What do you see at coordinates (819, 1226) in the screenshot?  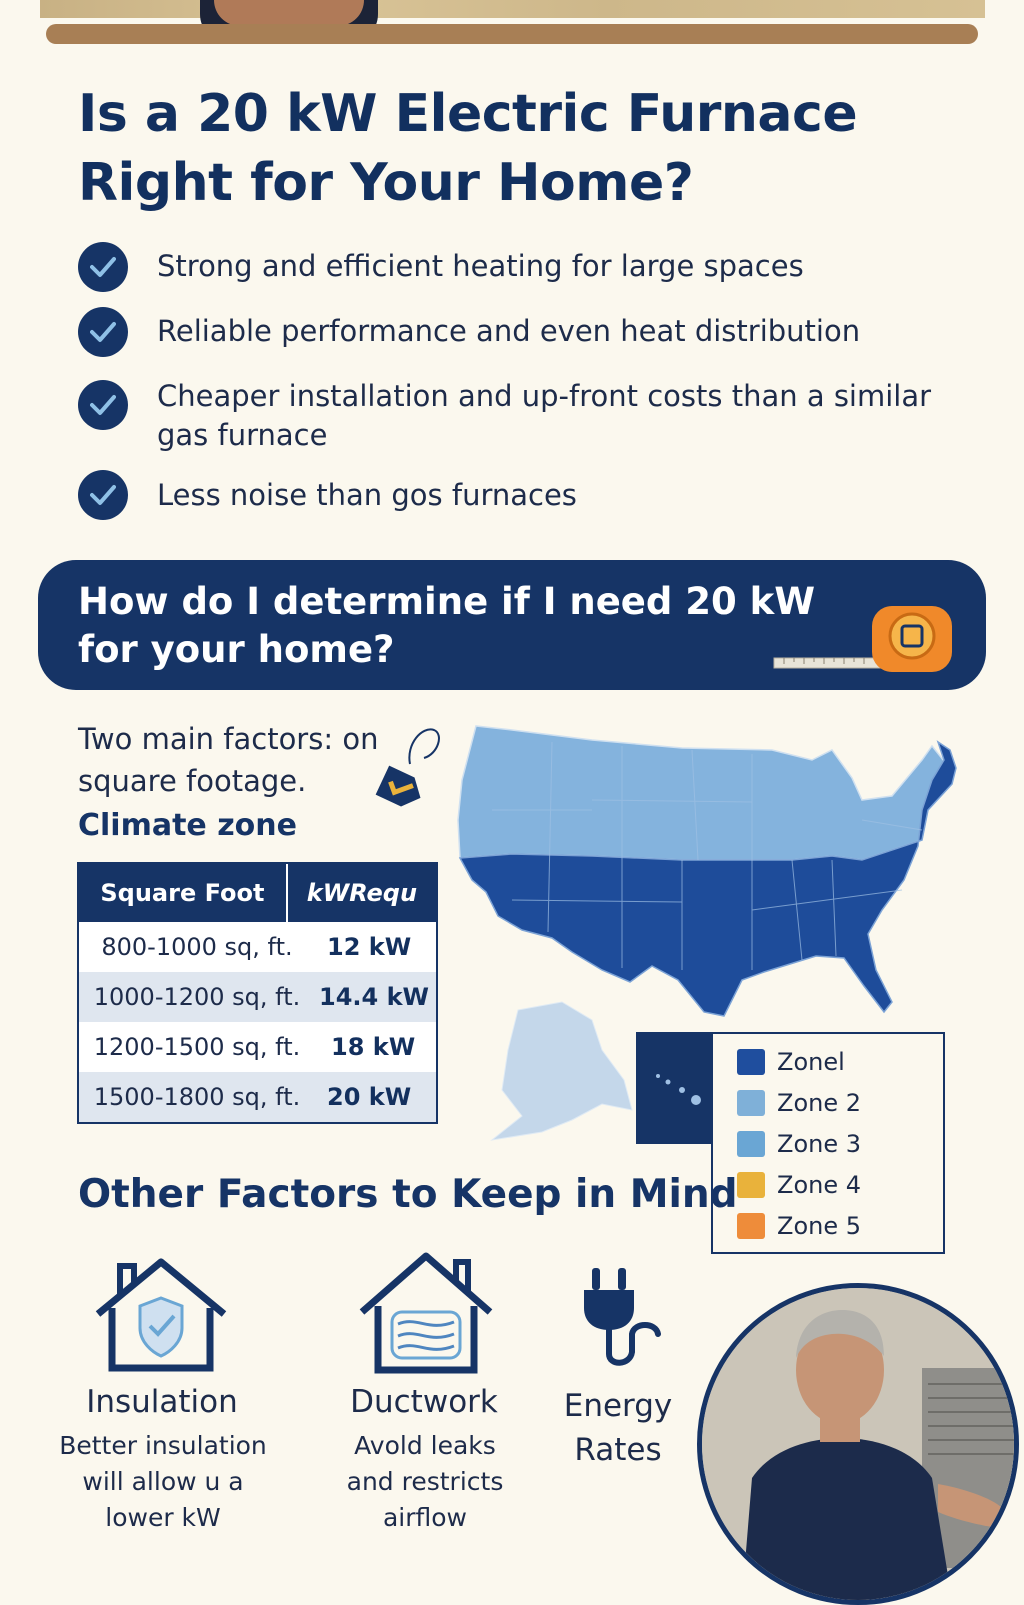 I see `legend-label: Zone 5` at bounding box center [819, 1226].